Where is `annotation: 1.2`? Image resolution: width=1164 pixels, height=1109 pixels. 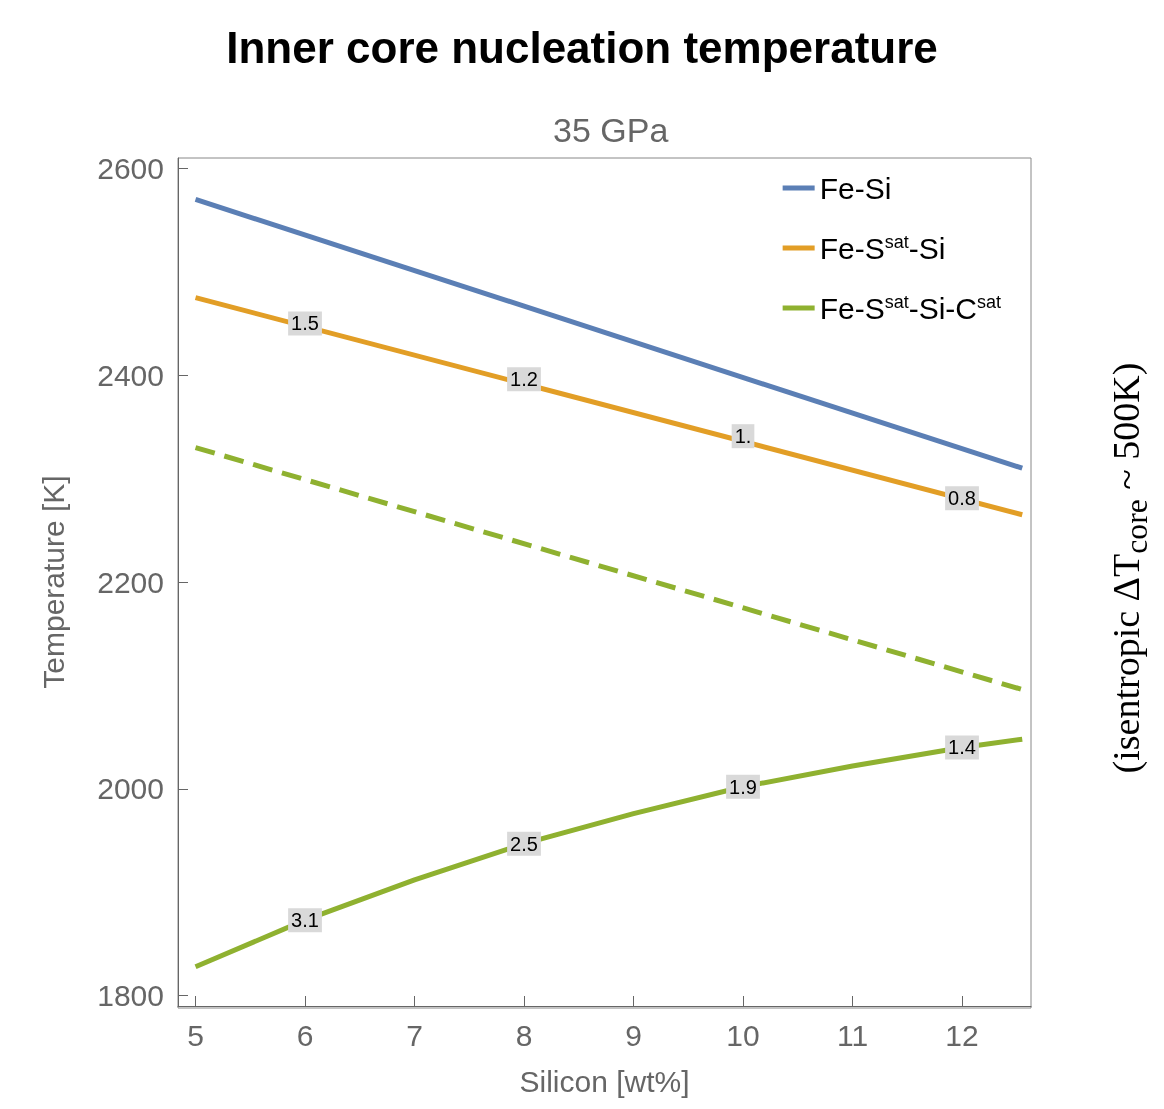 annotation: 1.2 is located at coordinates (524, 379).